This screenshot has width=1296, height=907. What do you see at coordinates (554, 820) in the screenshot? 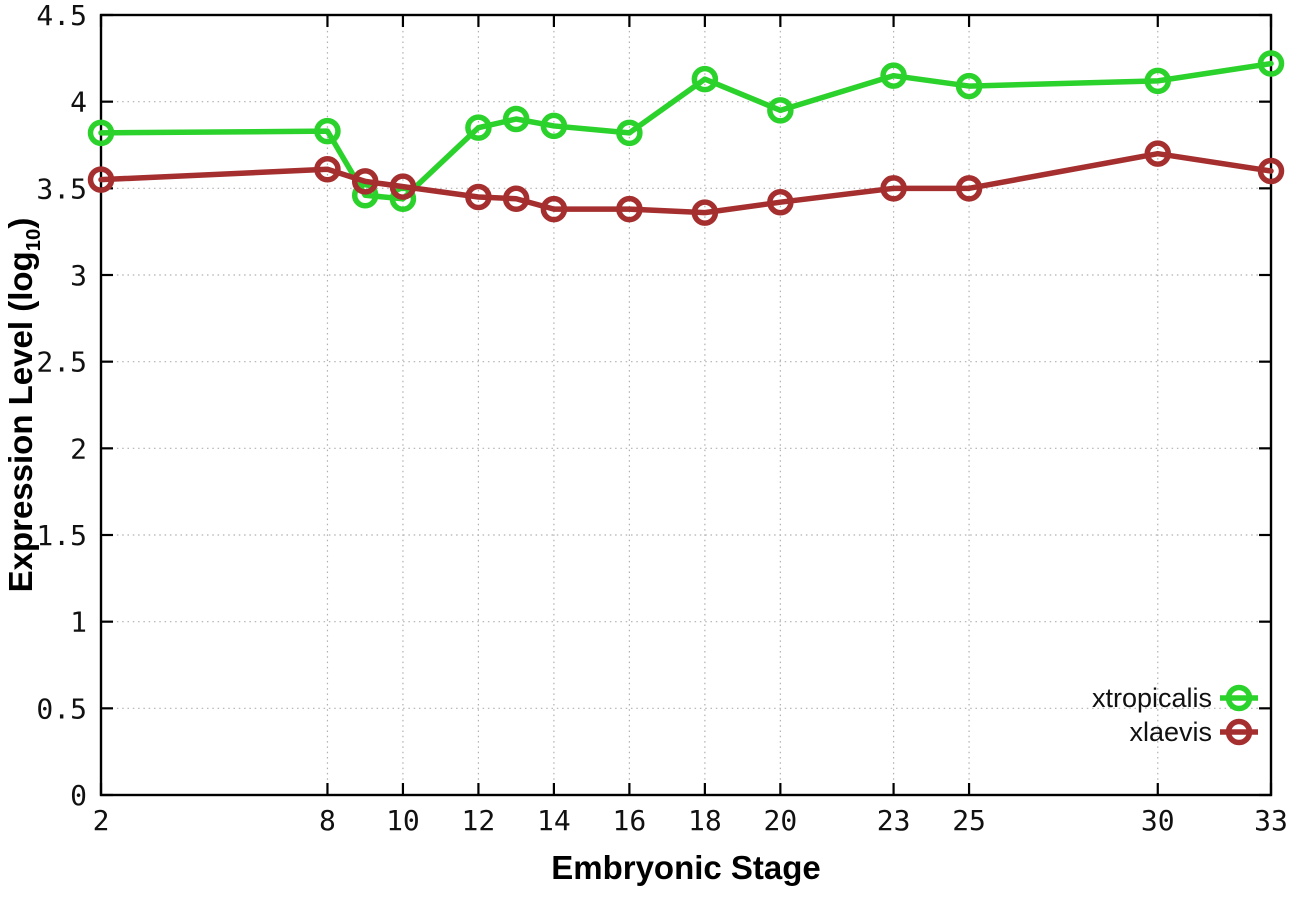
I see `x-tick-label: 14` at bounding box center [554, 820].